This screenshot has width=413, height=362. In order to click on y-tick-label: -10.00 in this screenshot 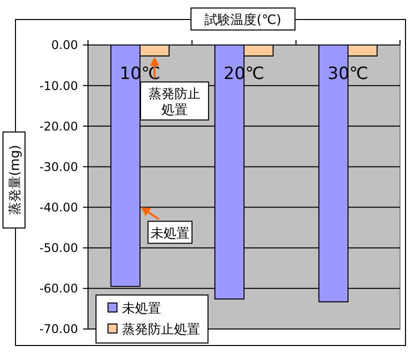, I will do `click(58, 85)`.